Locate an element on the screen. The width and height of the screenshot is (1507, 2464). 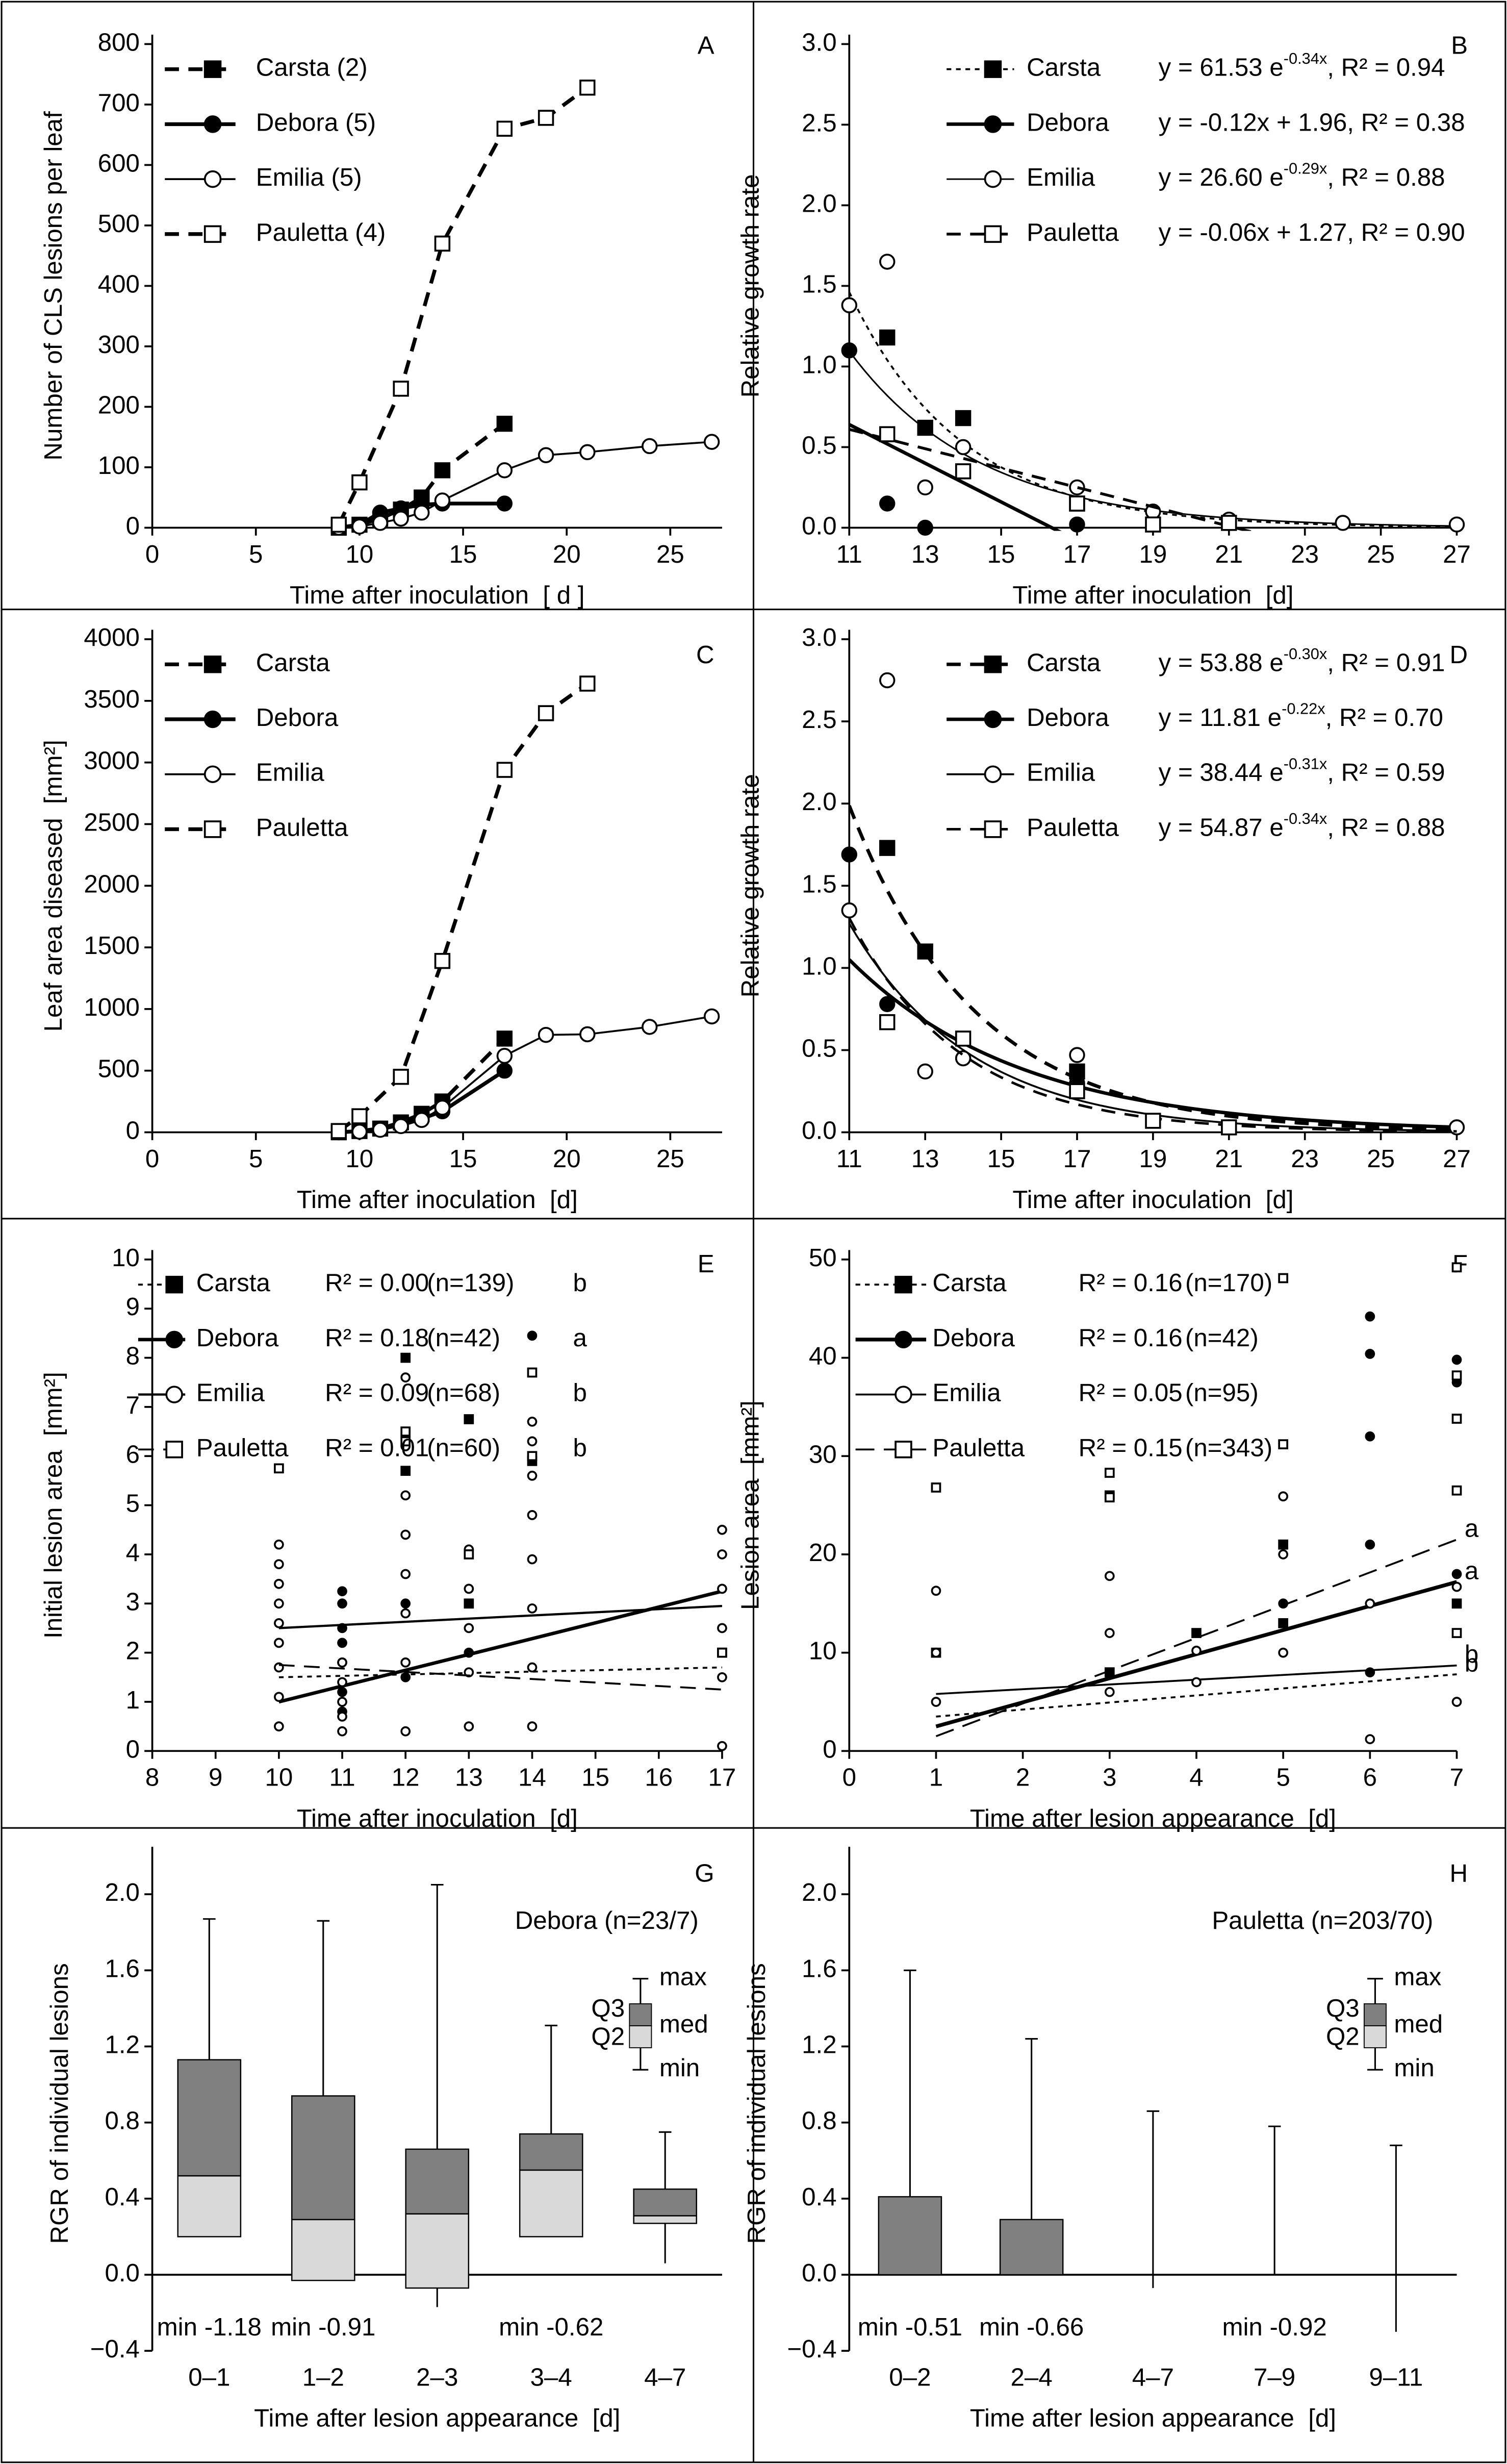
y-tick-label: 4 is located at coordinates (133, 1553).